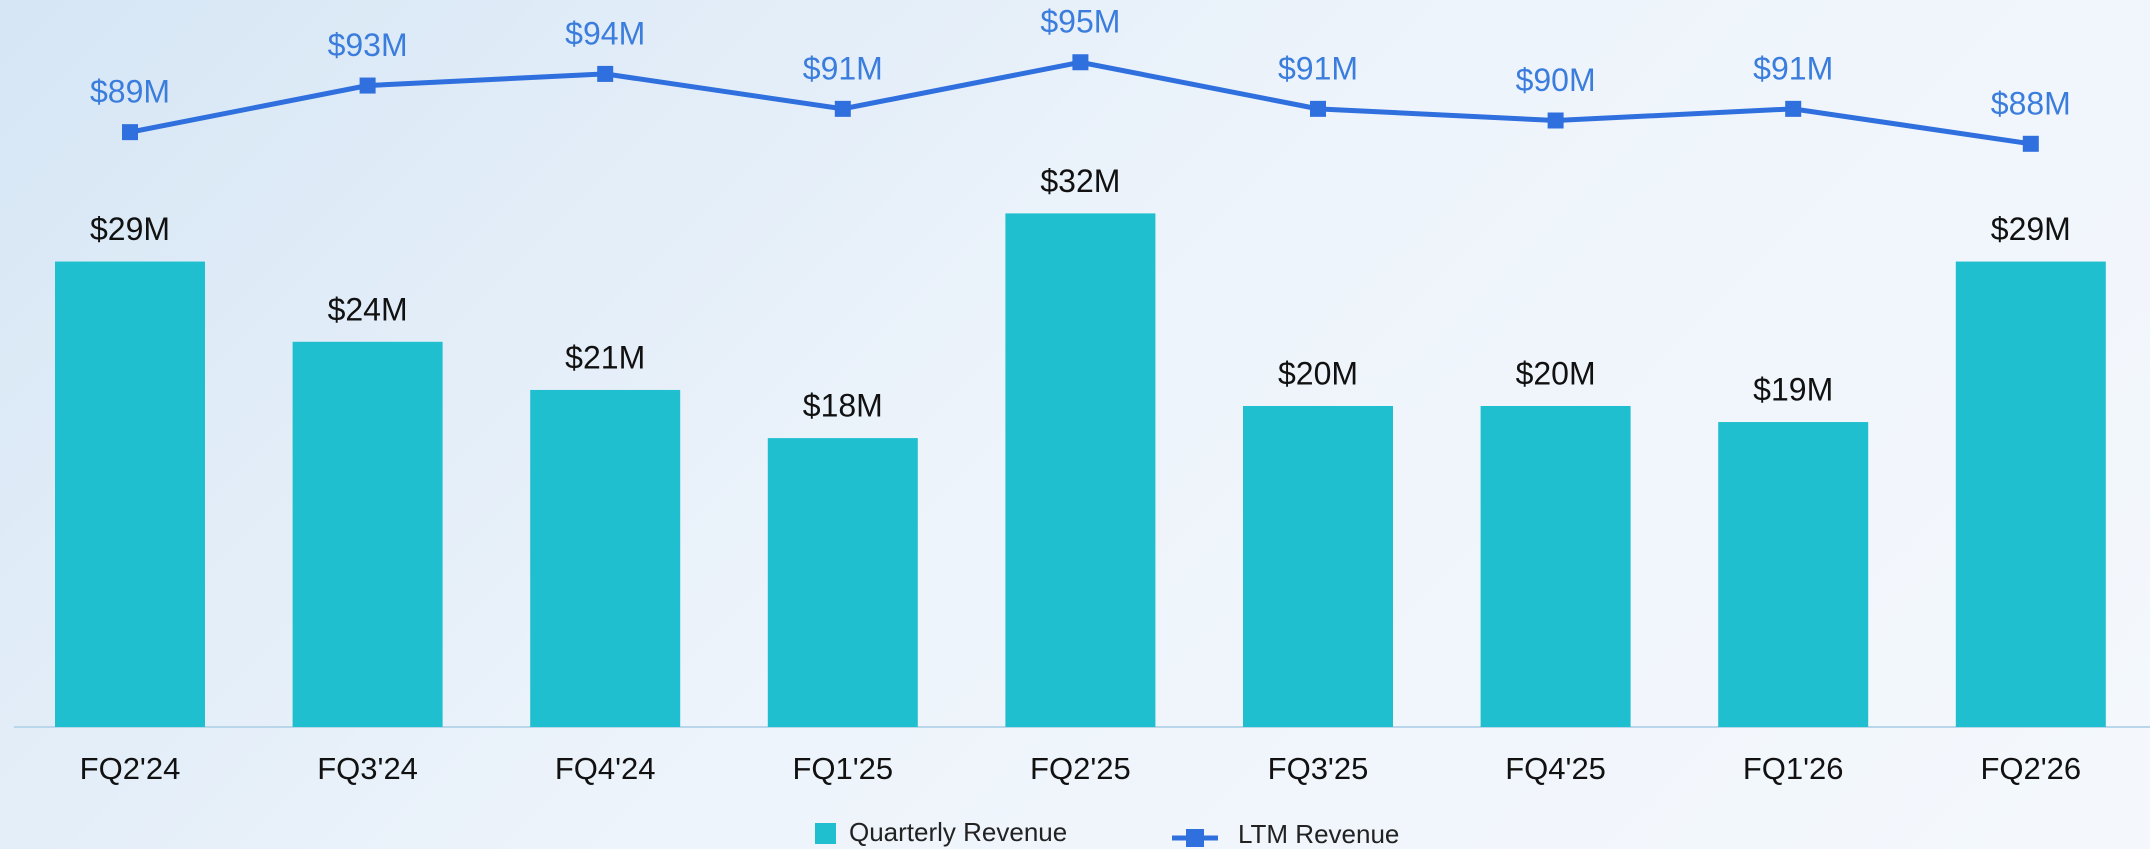 The height and width of the screenshot is (849, 2150). What do you see at coordinates (842, 768) in the screenshot?
I see `x-tick-label: FQ1'25` at bounding box center [842, 768].